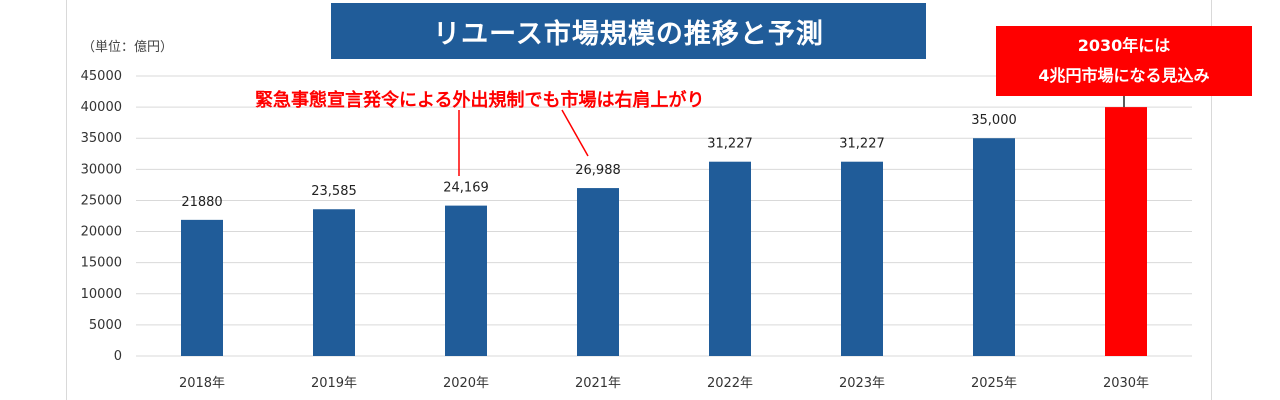 The height and width of the screenshot is (400, 1280). What do you see at coordinates (101, 232) in the screenshot?
I see `y-tick-label: 20000` at bounding box center [101, 232].